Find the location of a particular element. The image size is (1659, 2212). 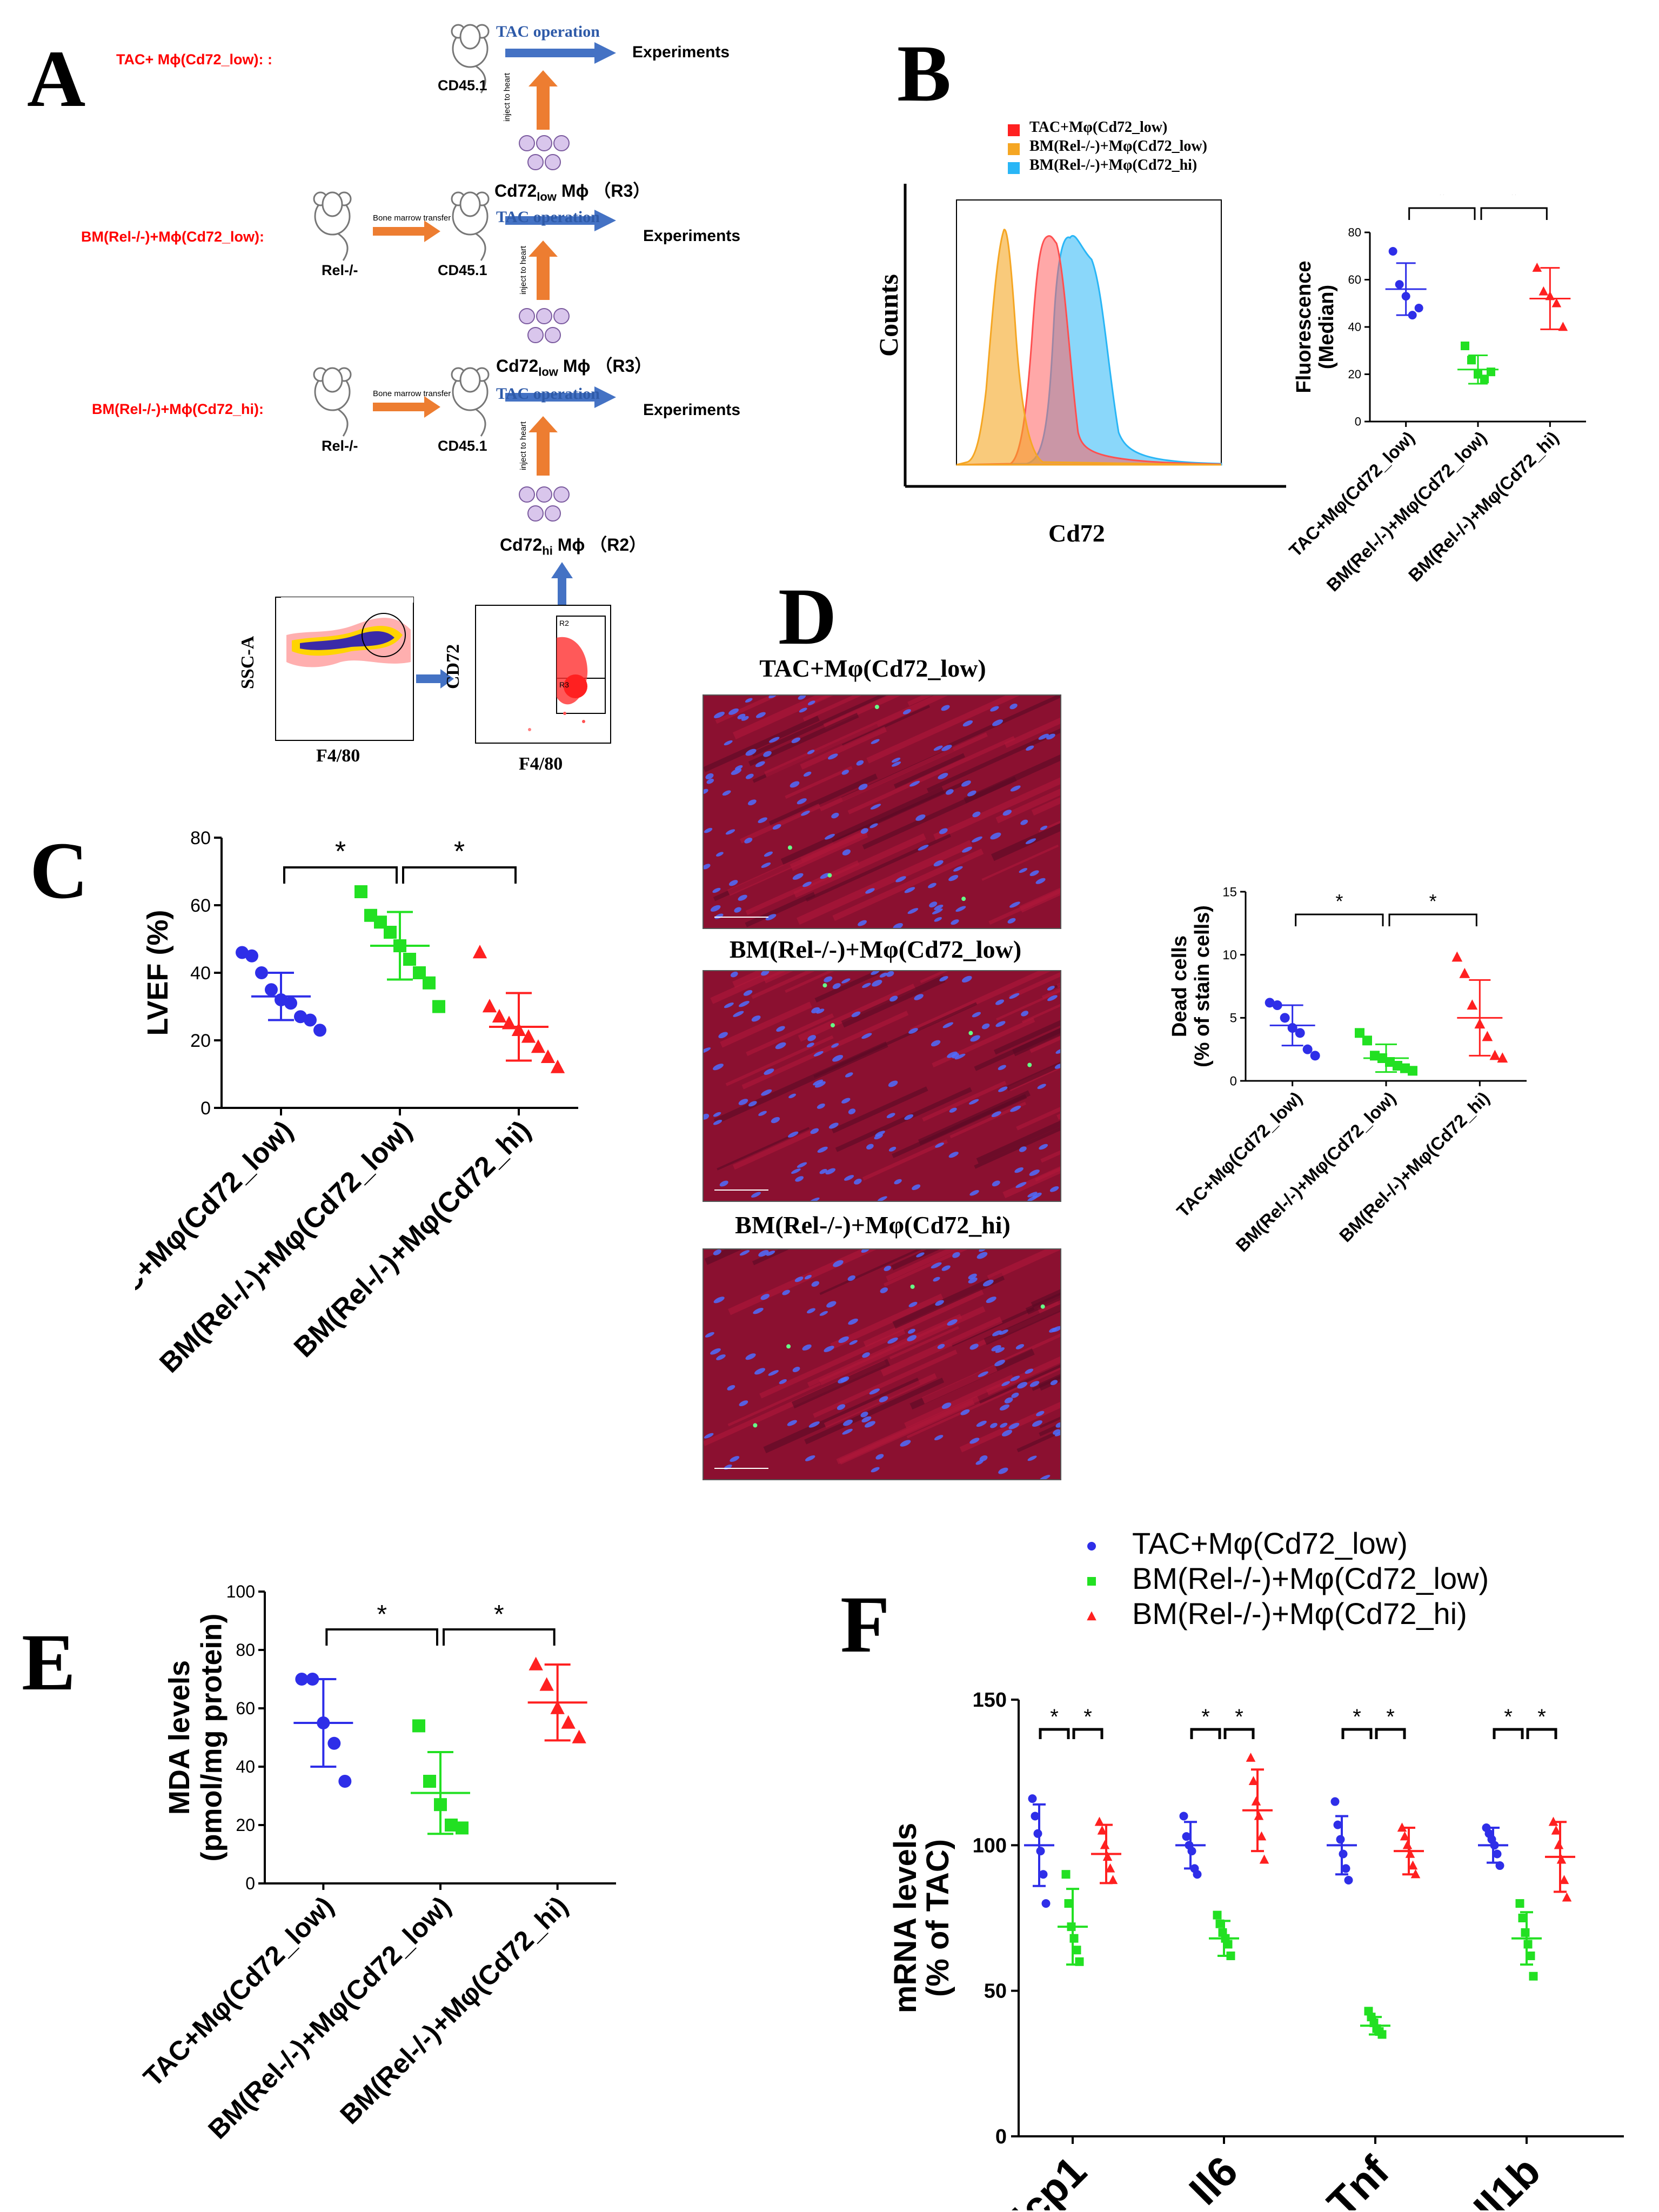

y-tick-label: 5 is located at coordinates (1233, 1019).